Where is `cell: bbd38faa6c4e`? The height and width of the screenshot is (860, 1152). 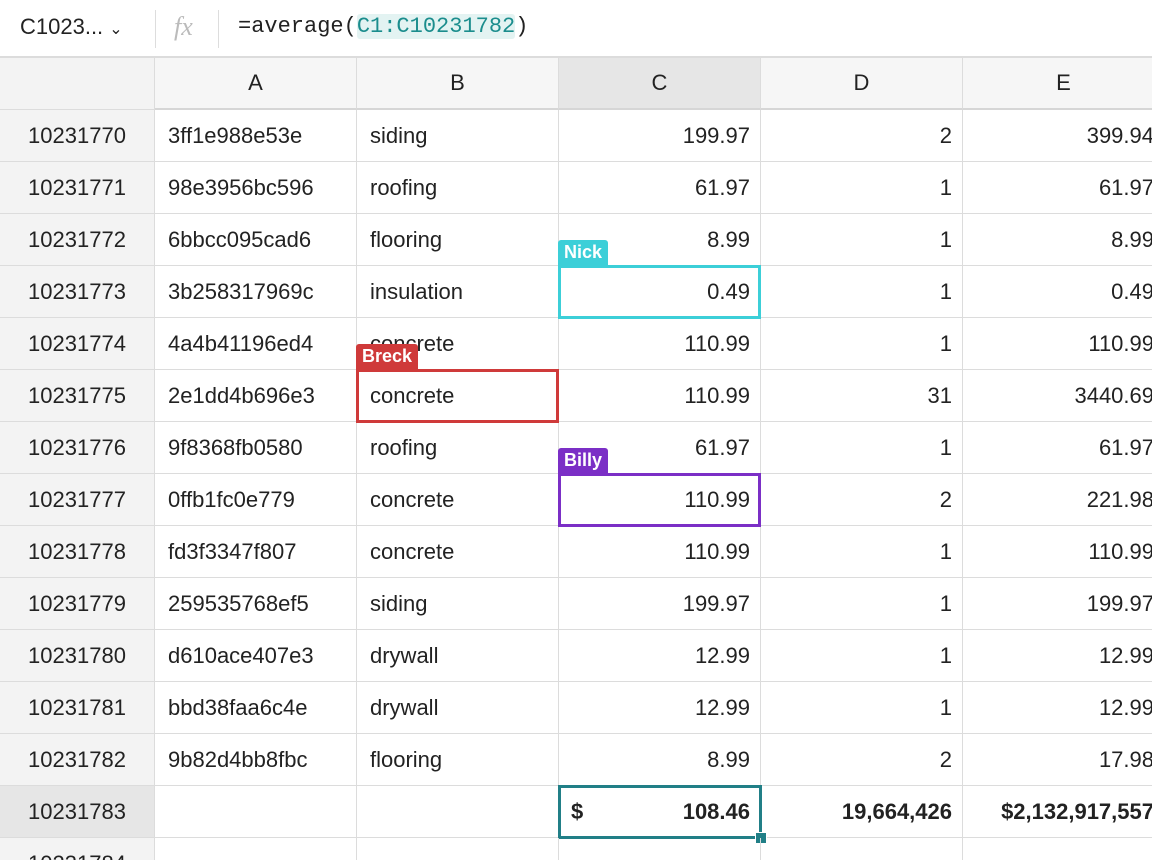
cell: bbd38faa6c4e is located at coordinates (256, 708).